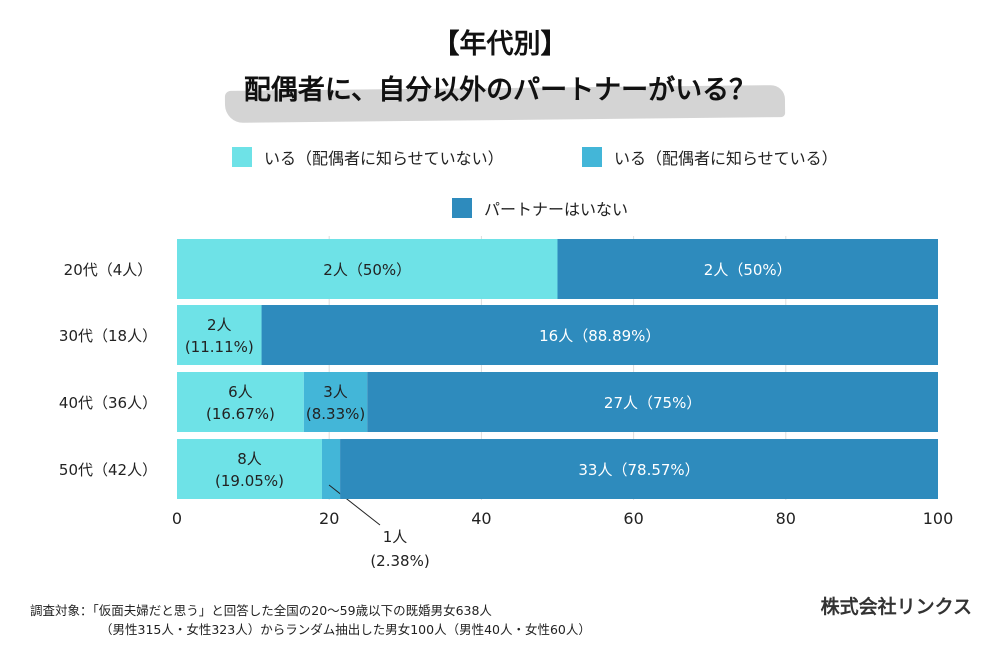  I want to click on callout-line, so click(354, 505).